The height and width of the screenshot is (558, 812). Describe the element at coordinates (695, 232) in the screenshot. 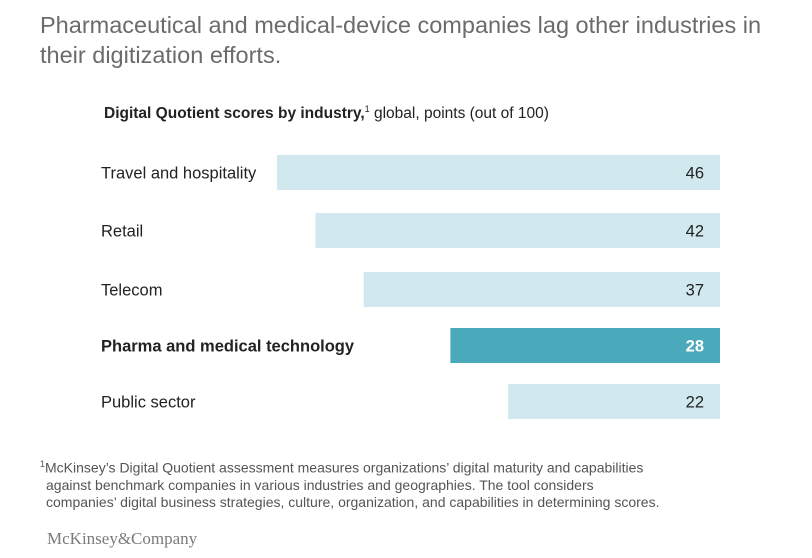

I see `value-label: 42` at that location.